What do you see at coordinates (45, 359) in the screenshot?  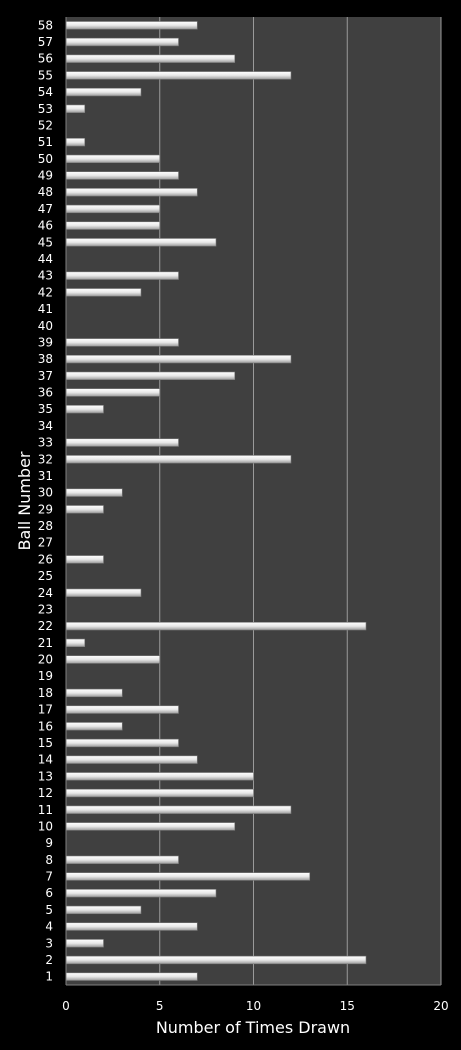 I see `y-tick-label: 38` at bounding box center [45, 359].